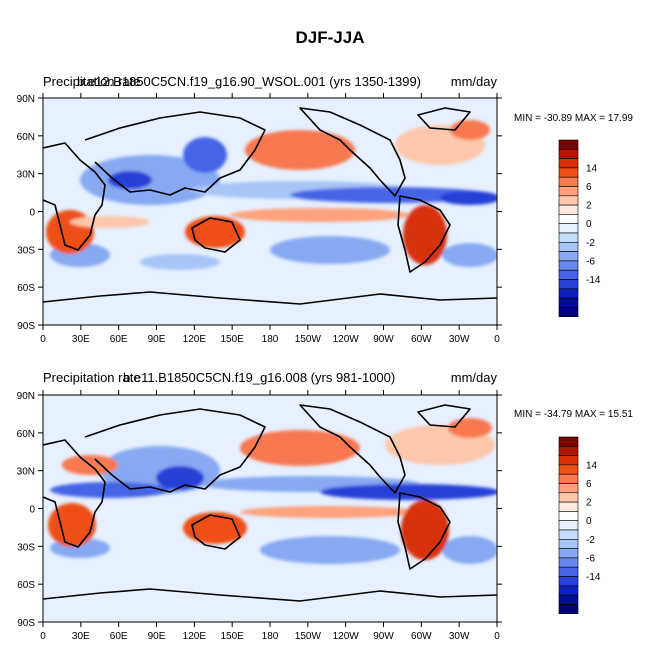 The height and width of the screenshot is (665, 661). What do you see at coordinates (195, 339) in the screenshot?
I see `x-tick-label: 120E` at bounding box center [195, 339].